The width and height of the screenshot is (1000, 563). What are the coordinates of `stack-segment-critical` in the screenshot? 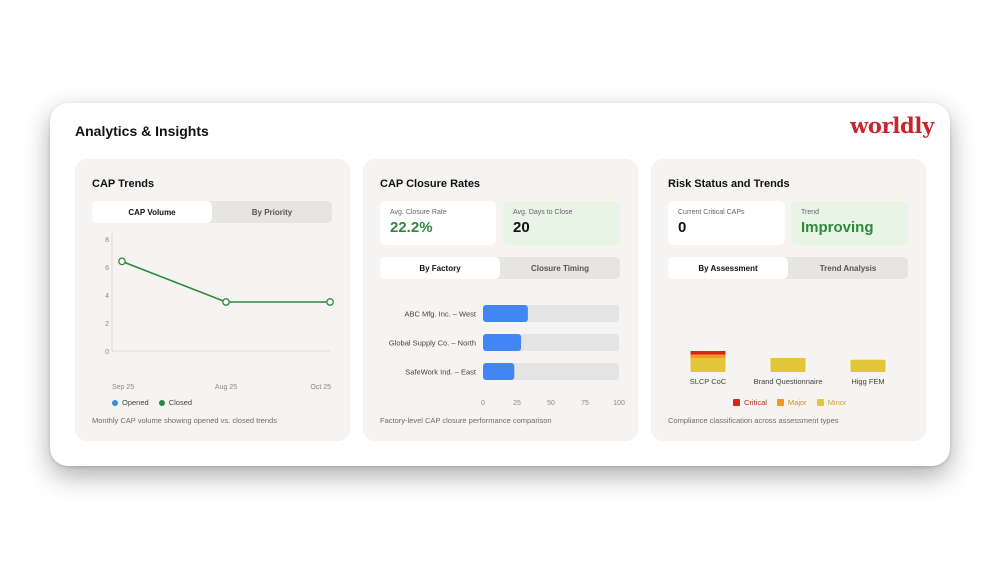 It's located at (708, 353).